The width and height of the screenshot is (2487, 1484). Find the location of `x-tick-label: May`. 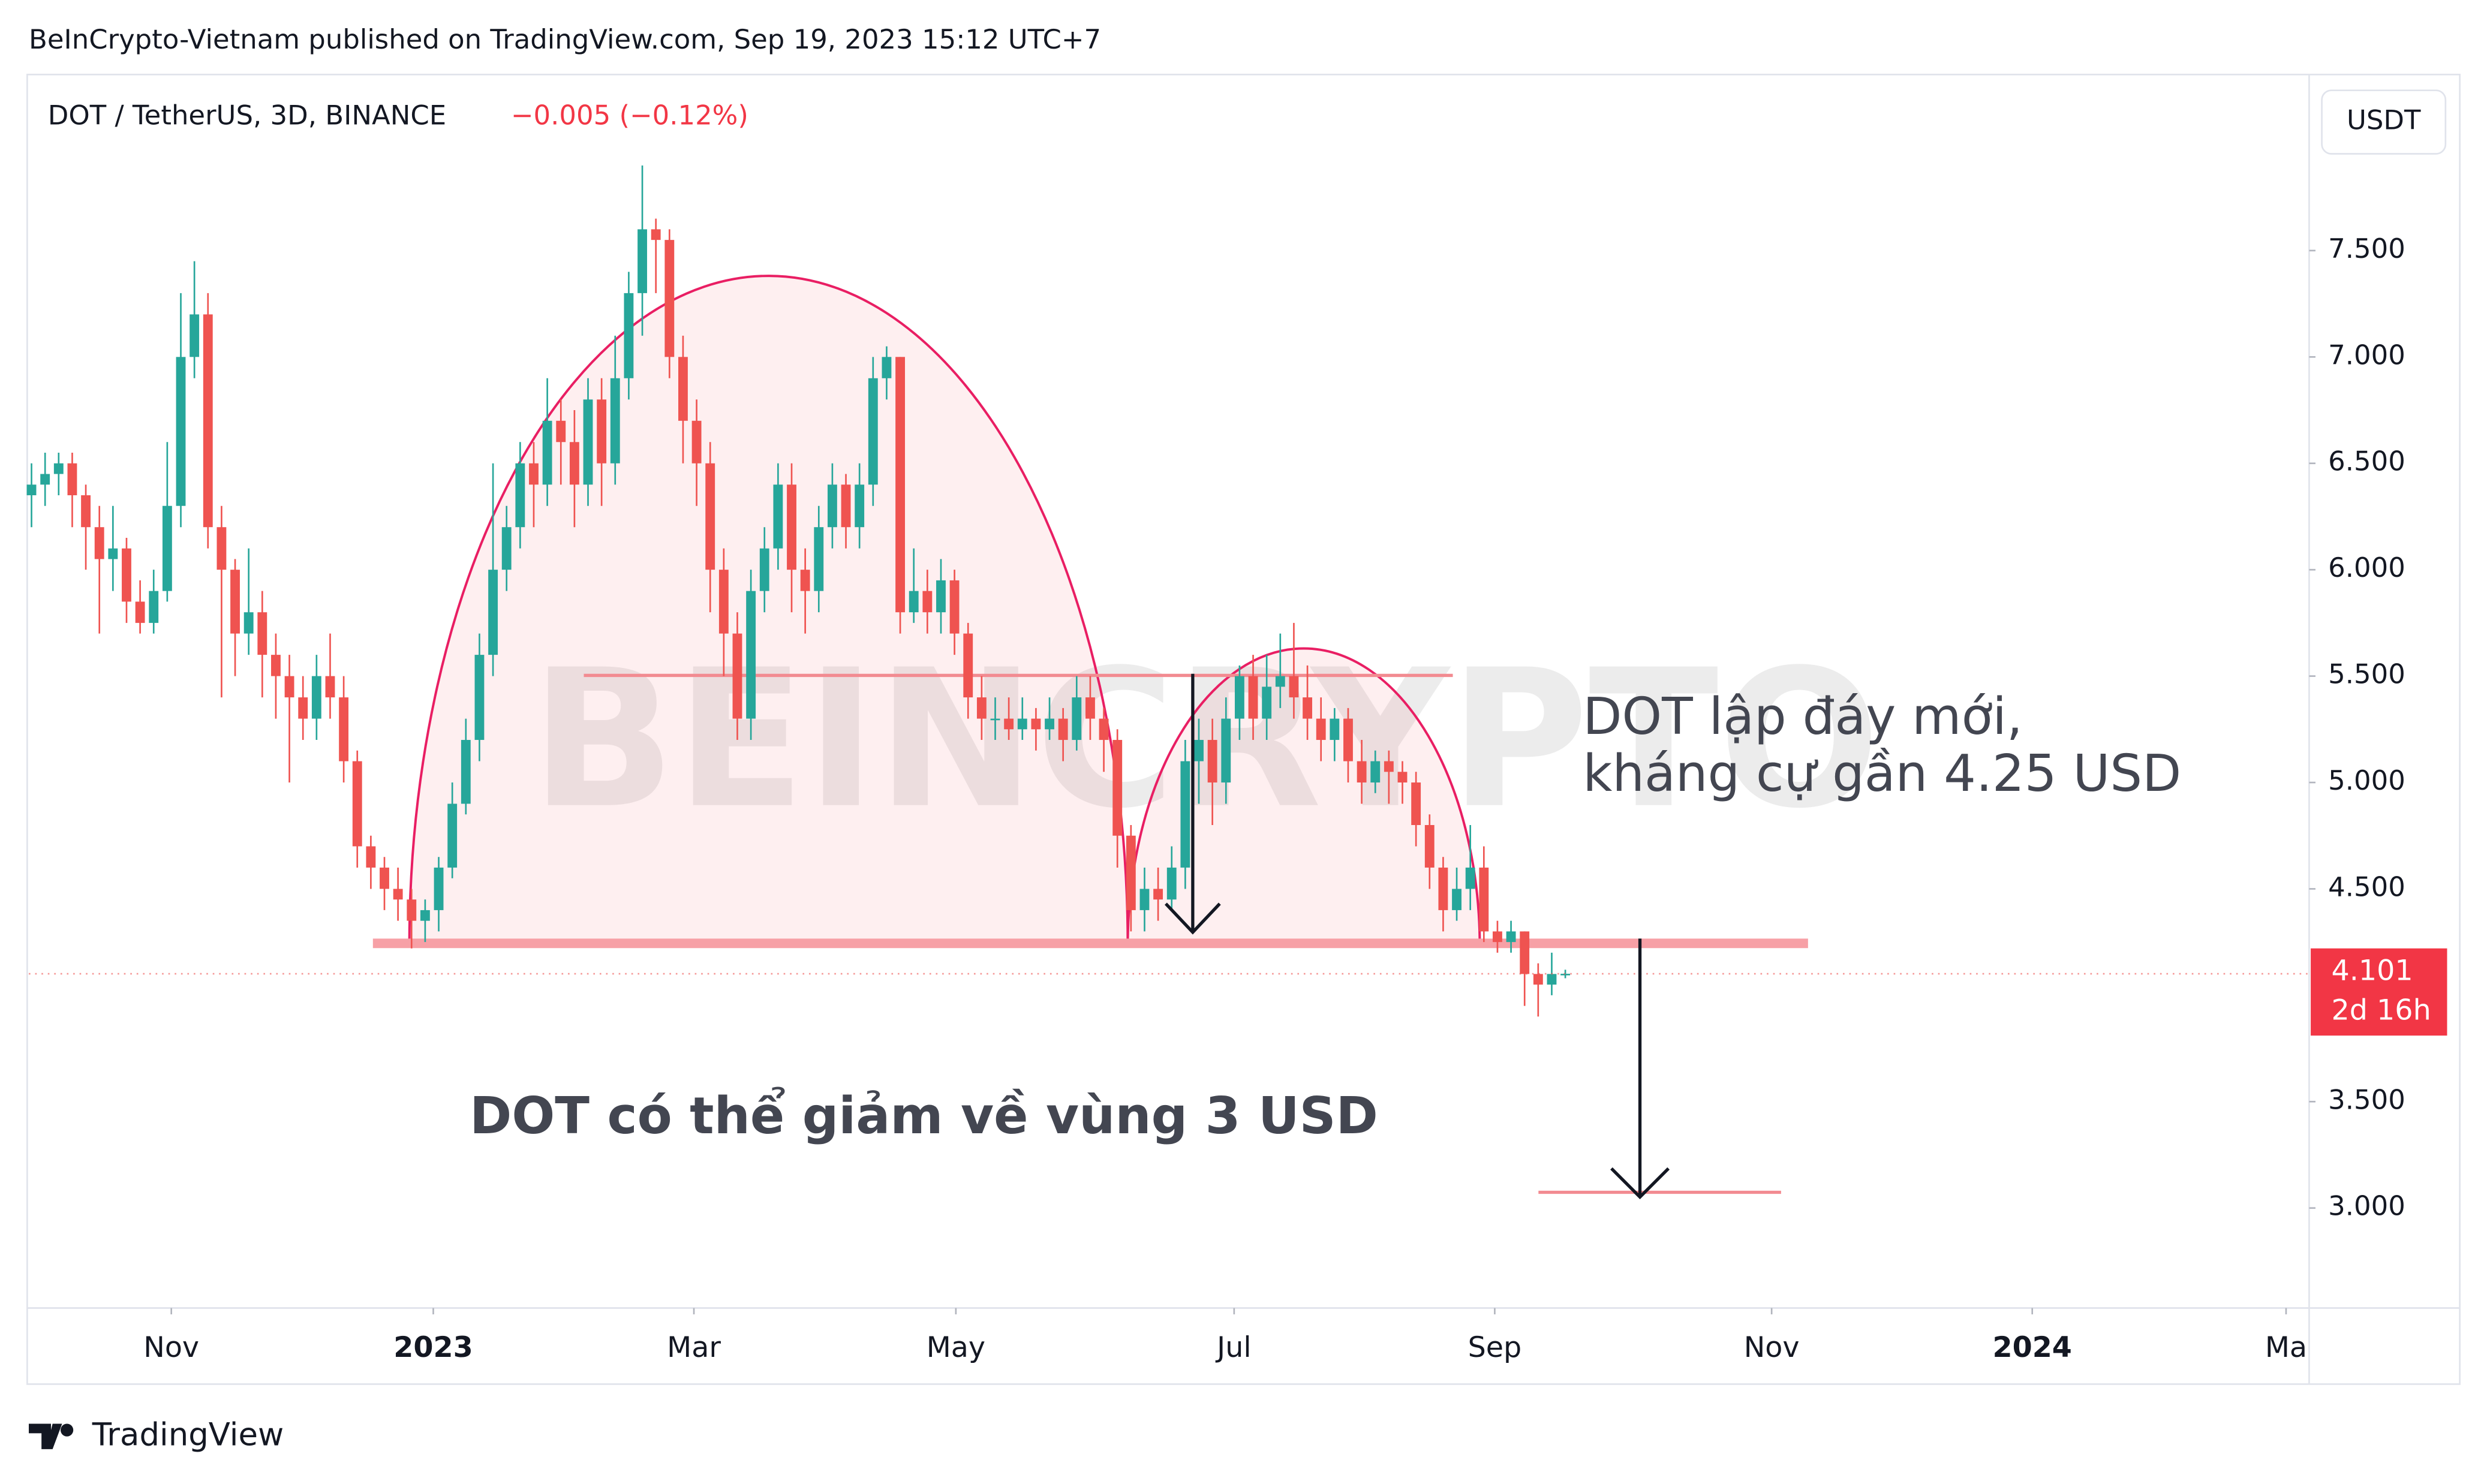

x-tick-label: May is located at coordinates (956, 1347).